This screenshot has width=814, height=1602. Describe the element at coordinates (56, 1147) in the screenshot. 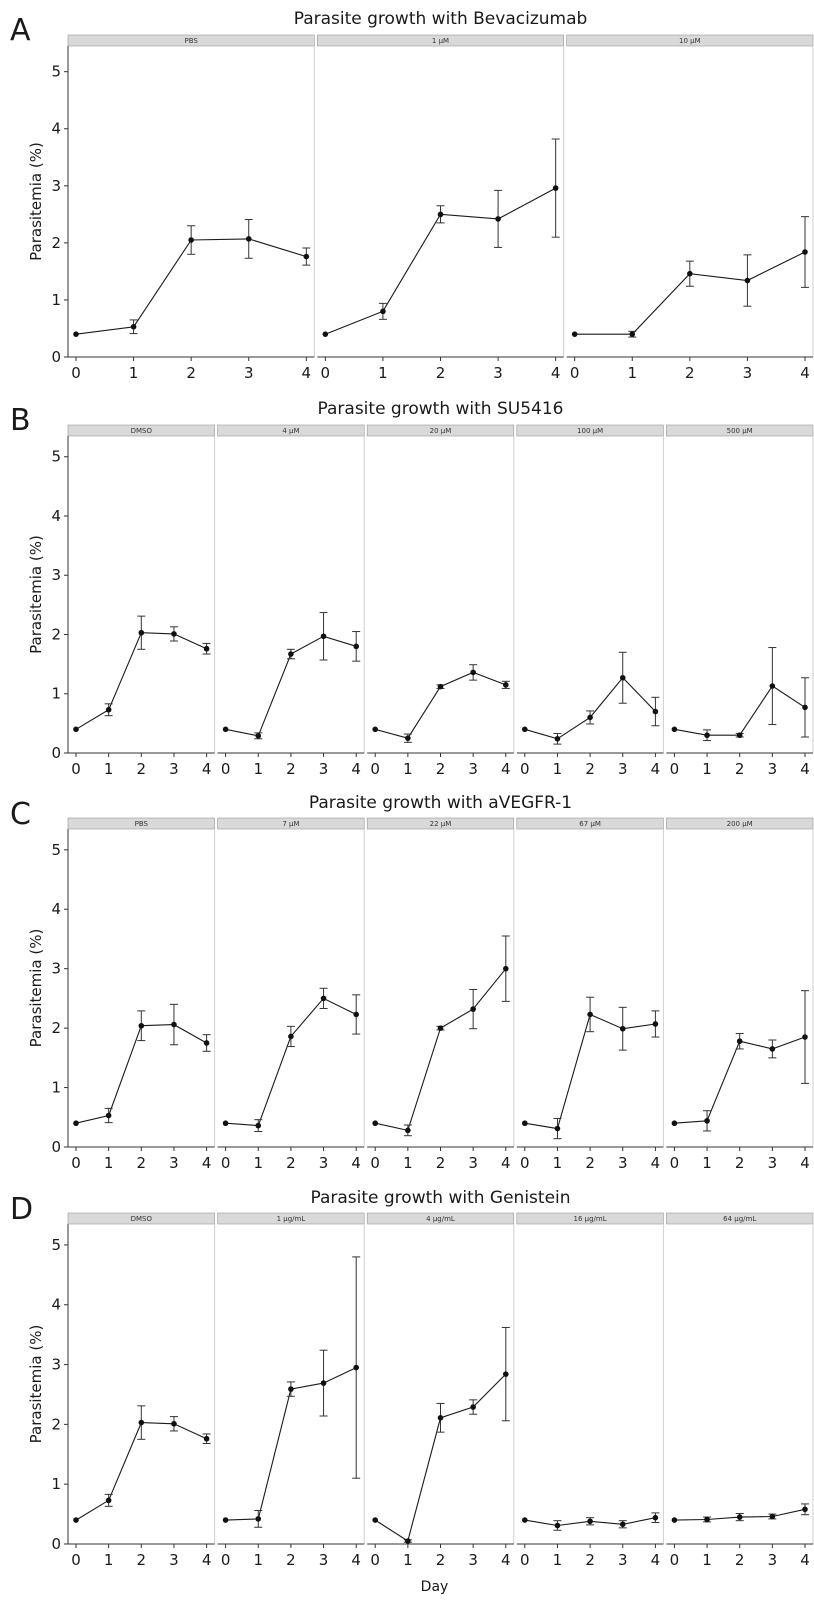

I see `y-tick-label: 0` at that location.